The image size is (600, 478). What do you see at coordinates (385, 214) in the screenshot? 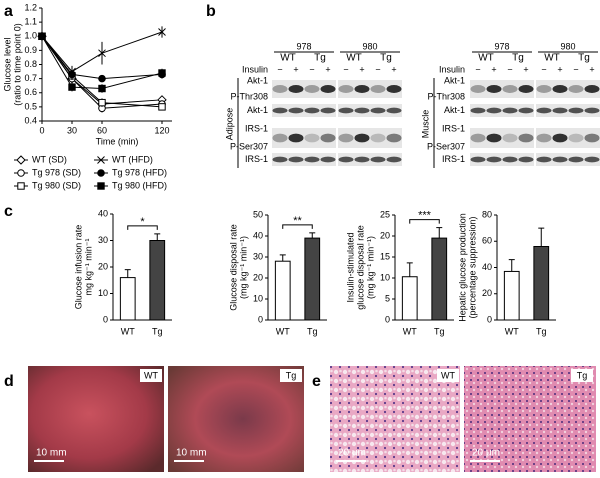
I see `y-tick-label: 25` at bounding box center [385, 214].